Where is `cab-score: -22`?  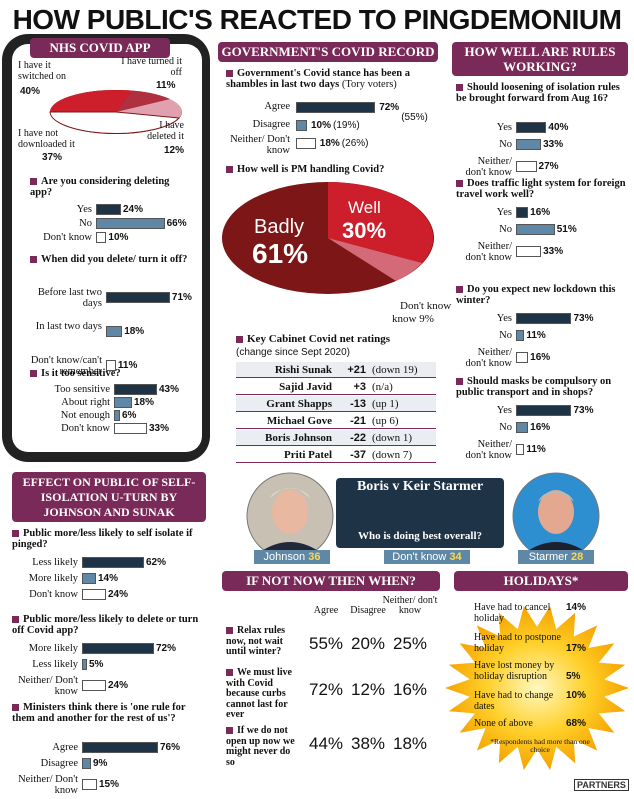
cab-score: -22 is located at coordinates (358, 438).